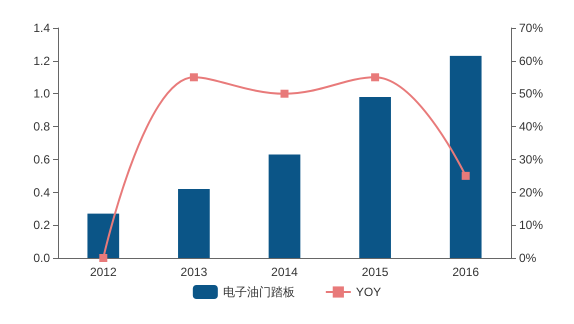 The width and height of the screenshot is (574, 324). Describe the element at coordinates (466, 272) in the screenshot. I see `x-tick-label: 2016` at that location.